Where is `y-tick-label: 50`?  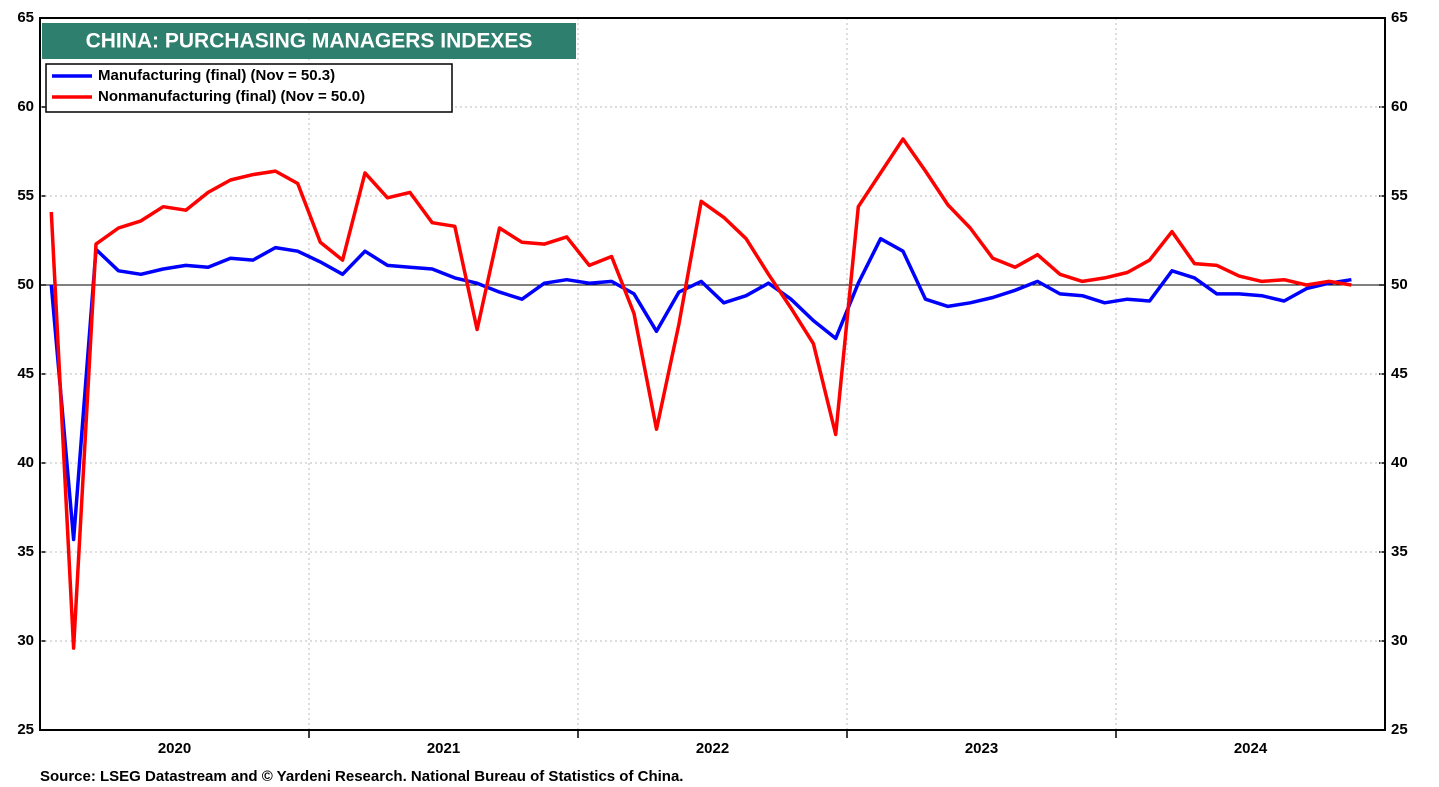
y-tick-label: 50 is located at coordinates (25, 284).